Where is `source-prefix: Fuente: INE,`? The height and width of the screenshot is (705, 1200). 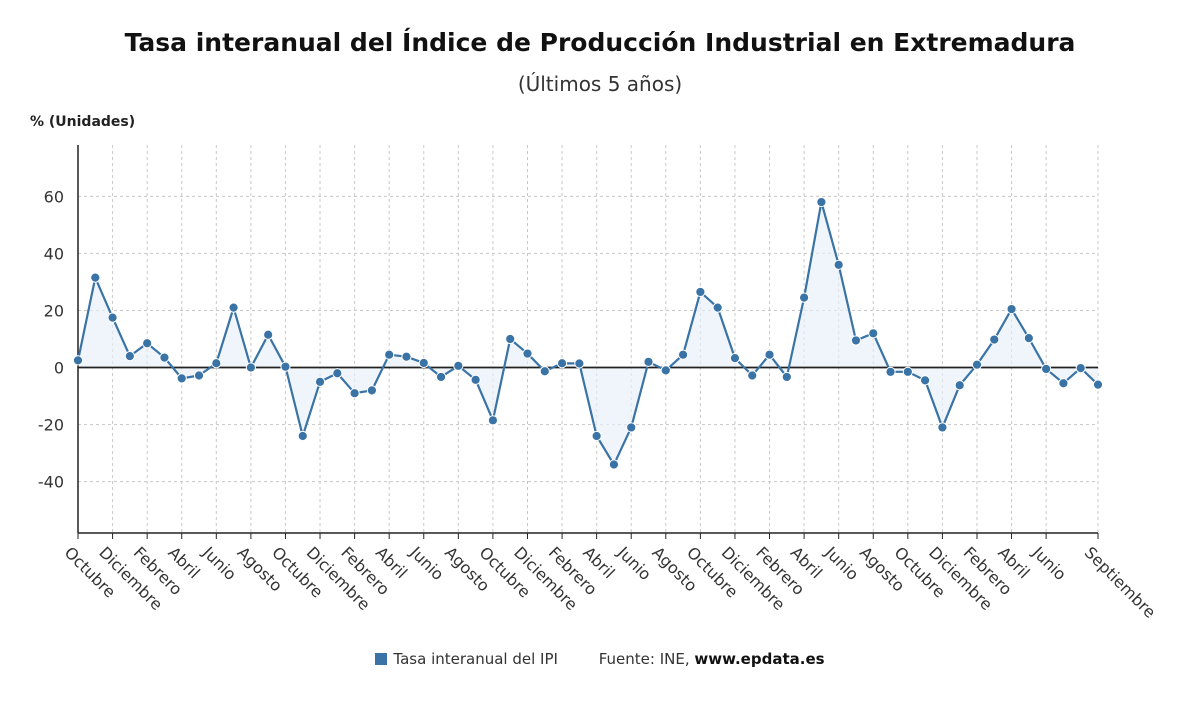
source-prefix: Fuente: INE, is located at coordinates (644, 659).